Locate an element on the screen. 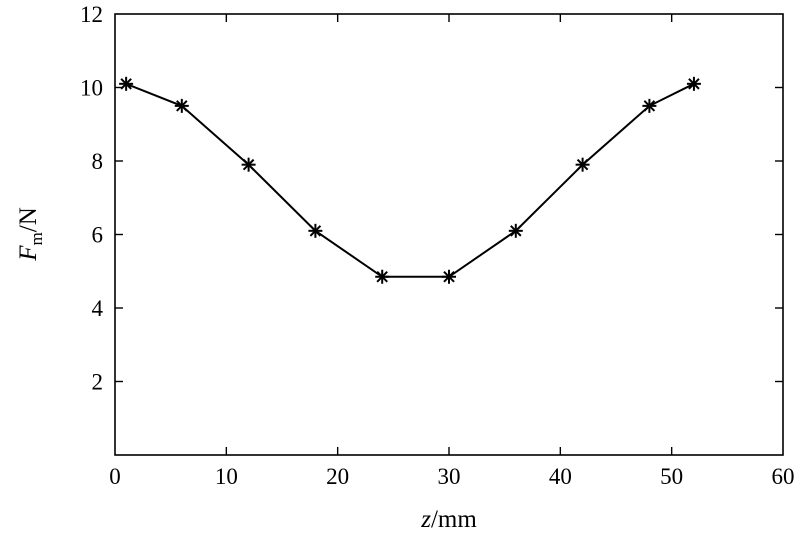 This screenshot has height=538, width=800. y-tick-label: 6 is located at coordinates (98, 235).